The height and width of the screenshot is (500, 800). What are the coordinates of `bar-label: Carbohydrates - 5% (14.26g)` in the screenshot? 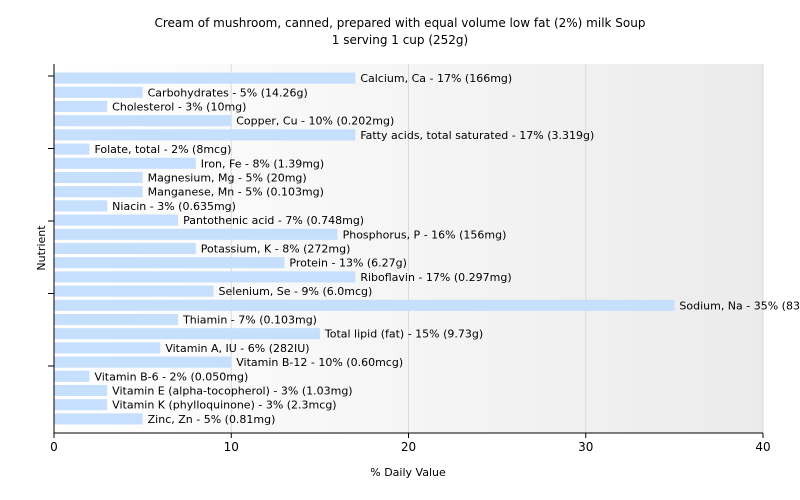 It's located at (228, 92).